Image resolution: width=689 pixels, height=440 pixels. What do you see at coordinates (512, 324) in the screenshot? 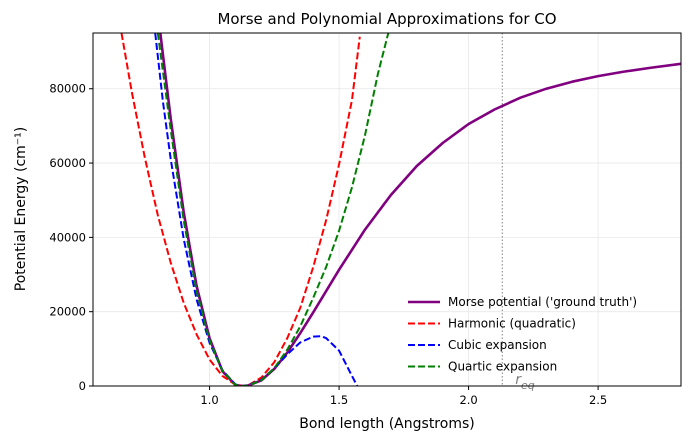
I see `legend-label-1: Harmonic (quadratic)` at bounding box center [512, 324].